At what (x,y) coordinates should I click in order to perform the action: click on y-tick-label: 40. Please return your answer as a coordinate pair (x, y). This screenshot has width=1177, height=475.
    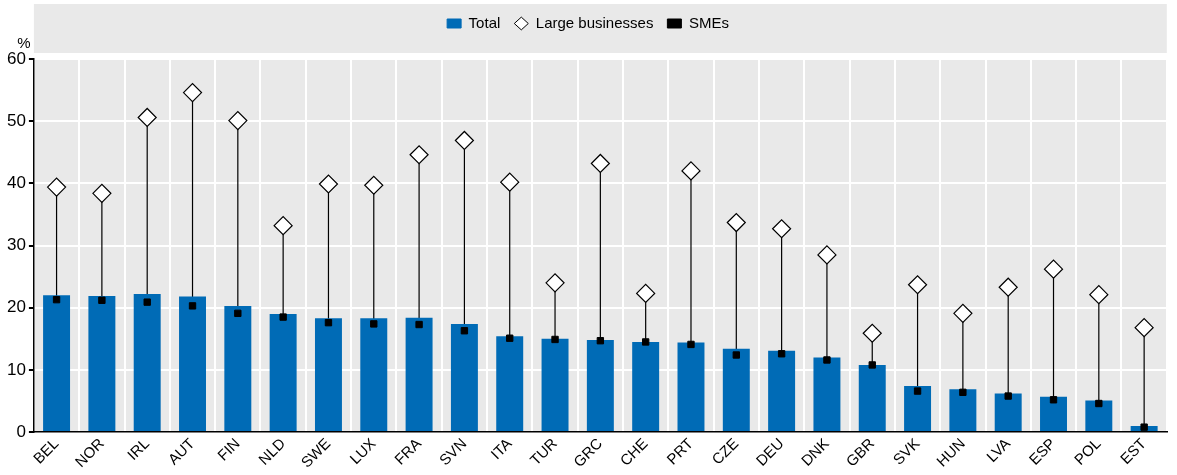
    Looking at the image, I should click on (16, 183).